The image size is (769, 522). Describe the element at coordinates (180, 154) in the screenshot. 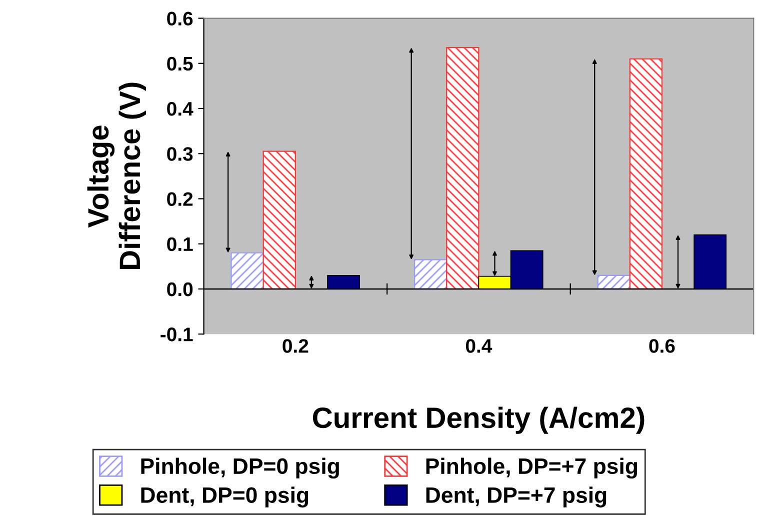

I see `y-tick-label: 0.3` at that location.